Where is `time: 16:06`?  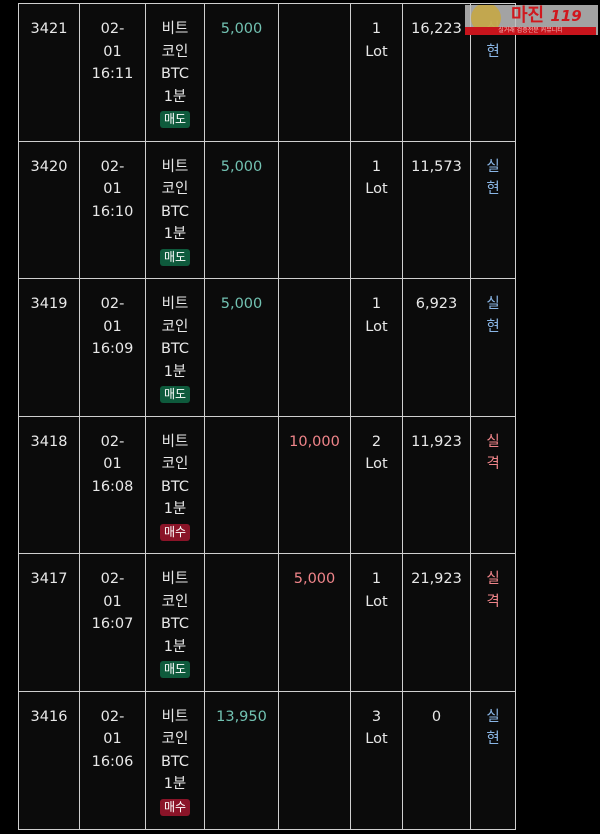
time: 16:06 is located at coordinates (112, 761).